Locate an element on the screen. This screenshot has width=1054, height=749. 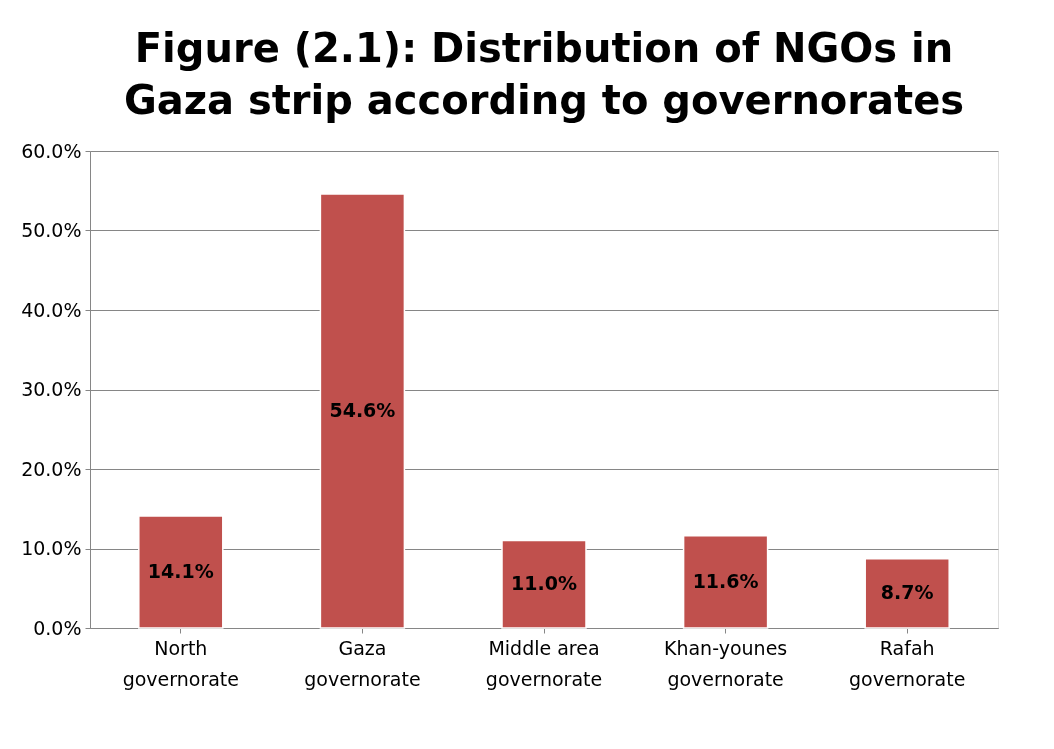
y-tick-label: 20.0% is located at coordinates (51, 468).